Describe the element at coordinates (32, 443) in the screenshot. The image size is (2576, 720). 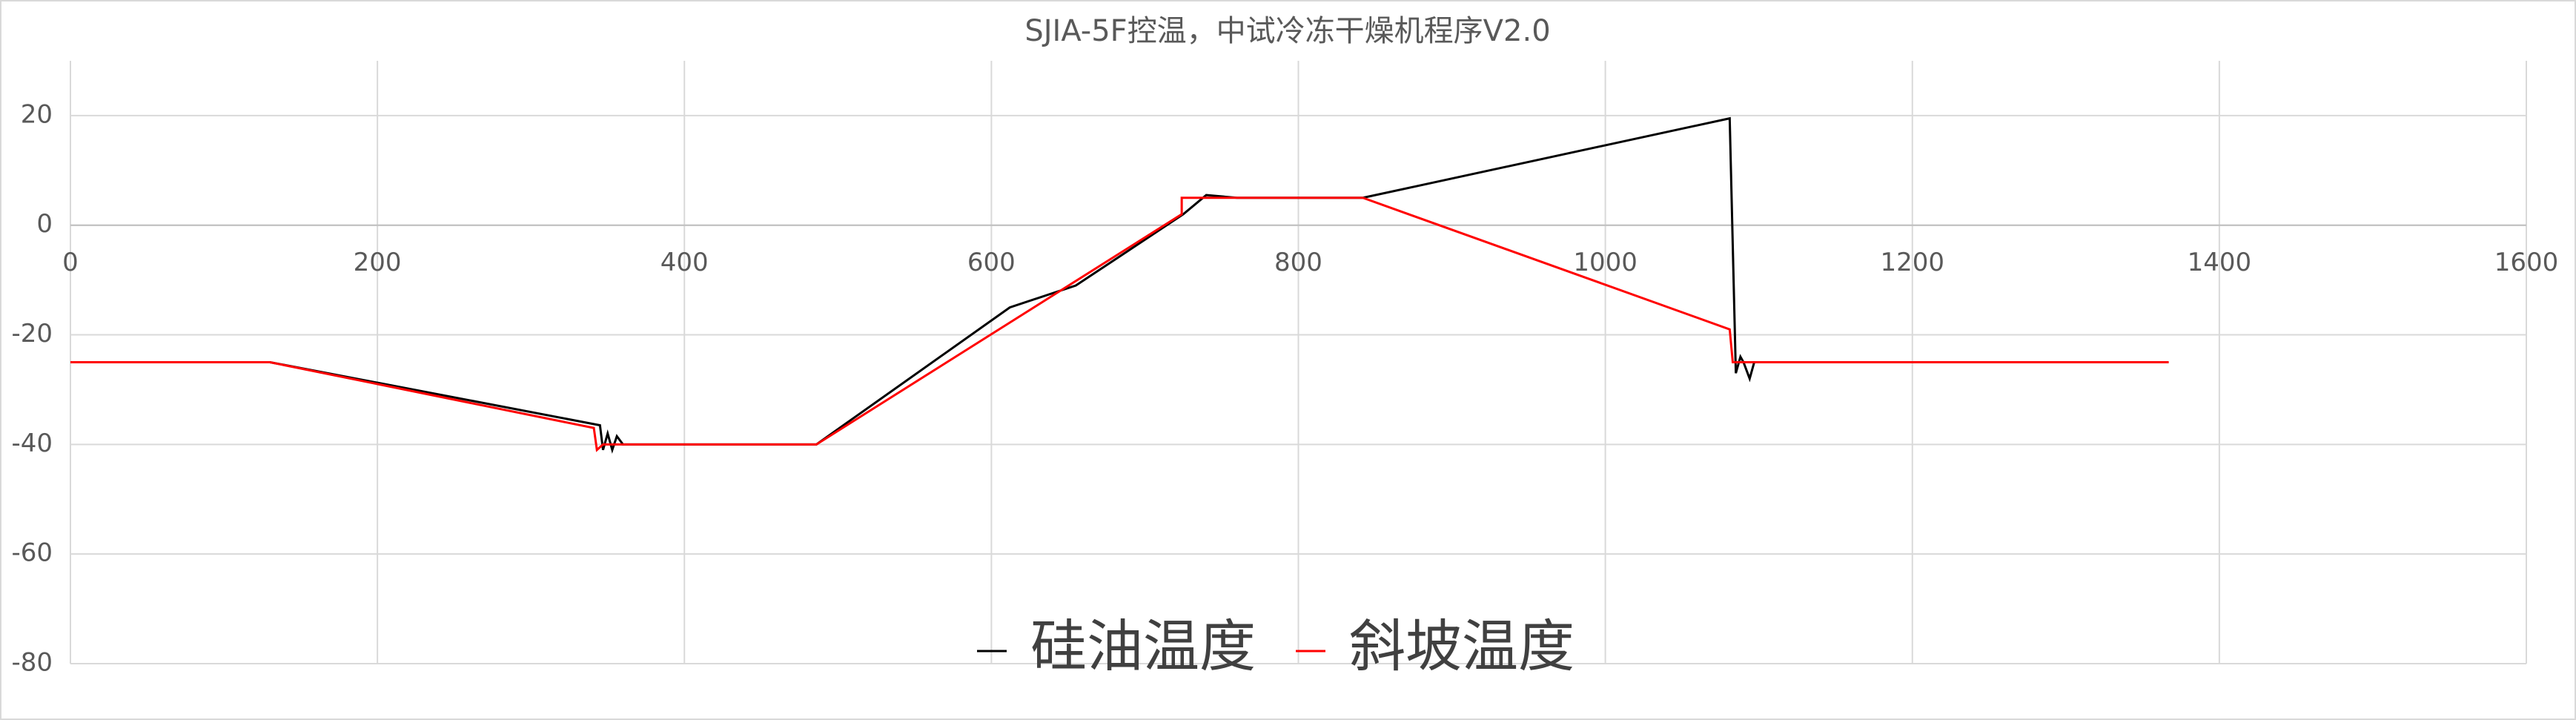
I see `y-tick-label: -40` at that location.